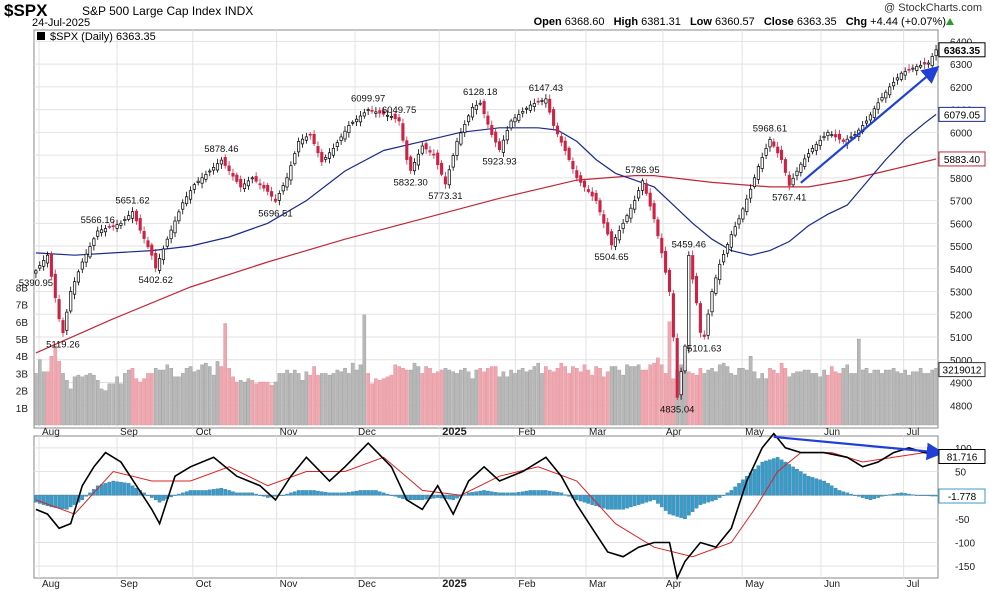 This screenshot has height=591, width=990. What do you see at coordinates (832, 584) in the screenshot?
I see `x-tick-label-bottom: Jun` at bounding box center [832, 584].